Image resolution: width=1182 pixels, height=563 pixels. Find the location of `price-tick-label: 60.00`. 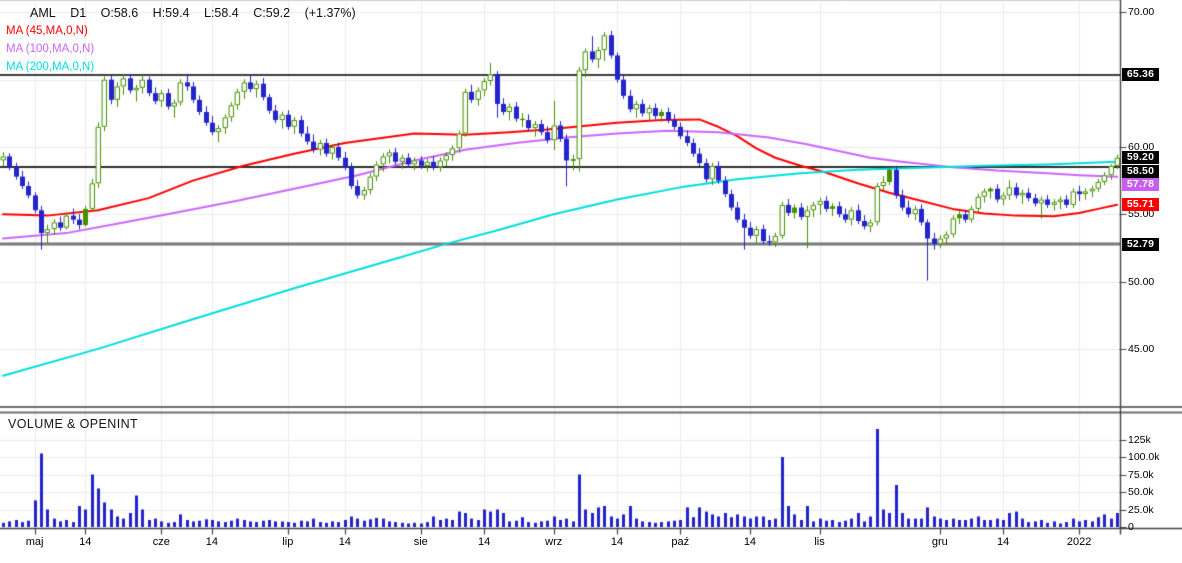

price-tick-label: 60.00 is located at coordinates (1141, 146).